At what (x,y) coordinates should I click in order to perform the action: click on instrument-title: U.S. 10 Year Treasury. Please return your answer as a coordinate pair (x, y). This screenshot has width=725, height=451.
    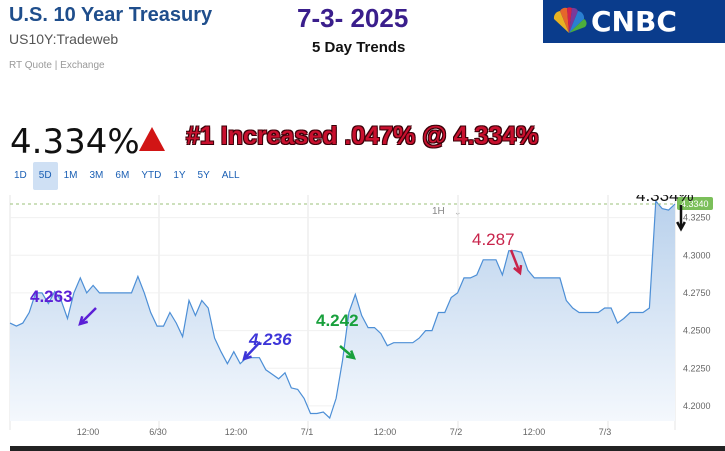
    Looking at the image, I should click on (111, 15).